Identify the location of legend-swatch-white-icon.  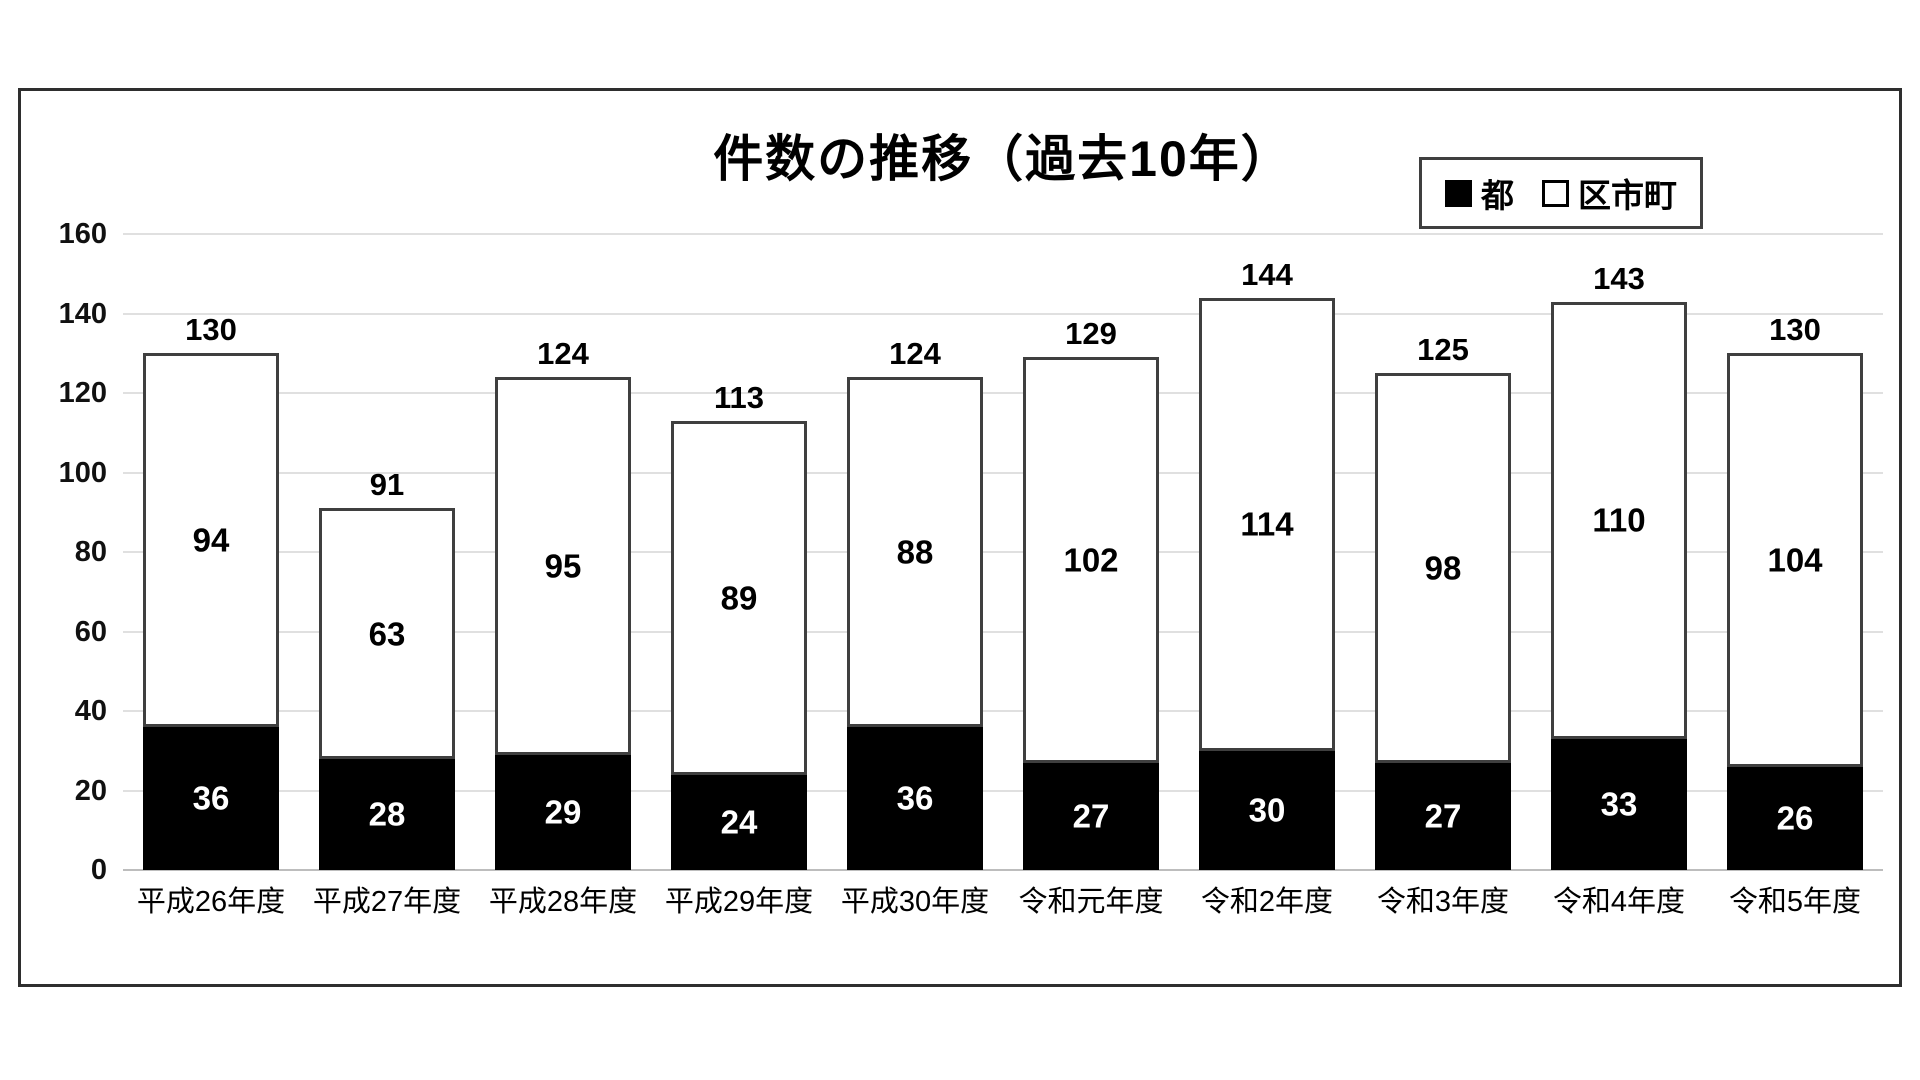
(1555, 193).